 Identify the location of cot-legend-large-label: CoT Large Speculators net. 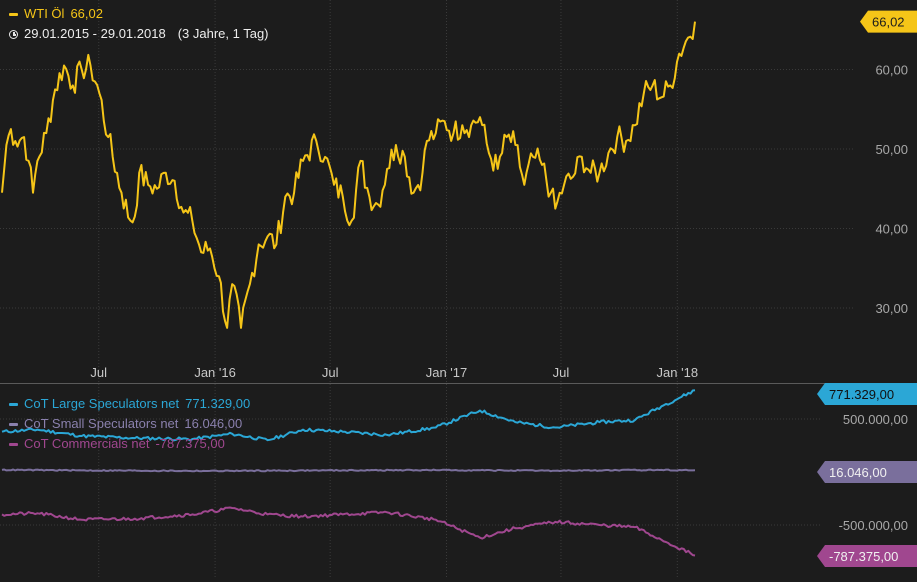
(102, 403).